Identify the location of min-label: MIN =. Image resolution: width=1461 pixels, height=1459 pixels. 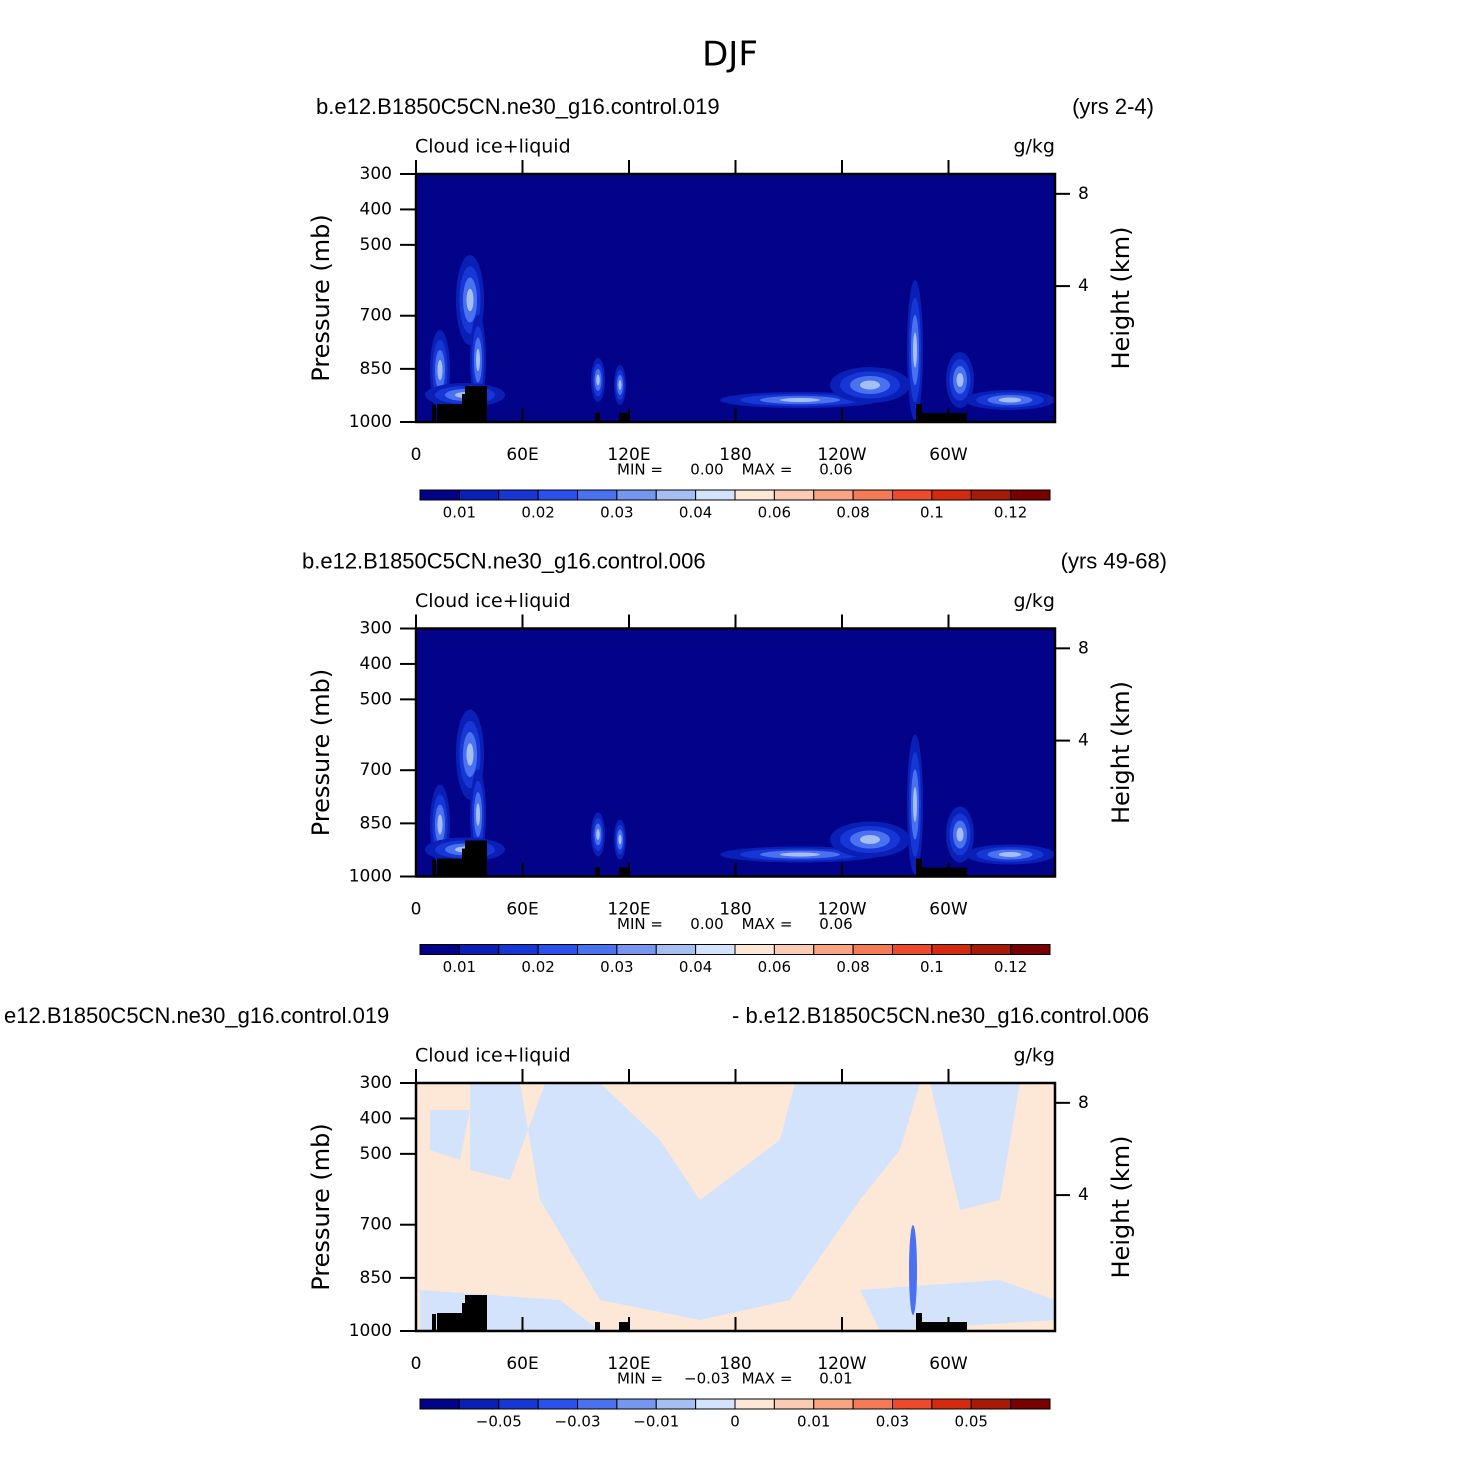
(640, 1379).